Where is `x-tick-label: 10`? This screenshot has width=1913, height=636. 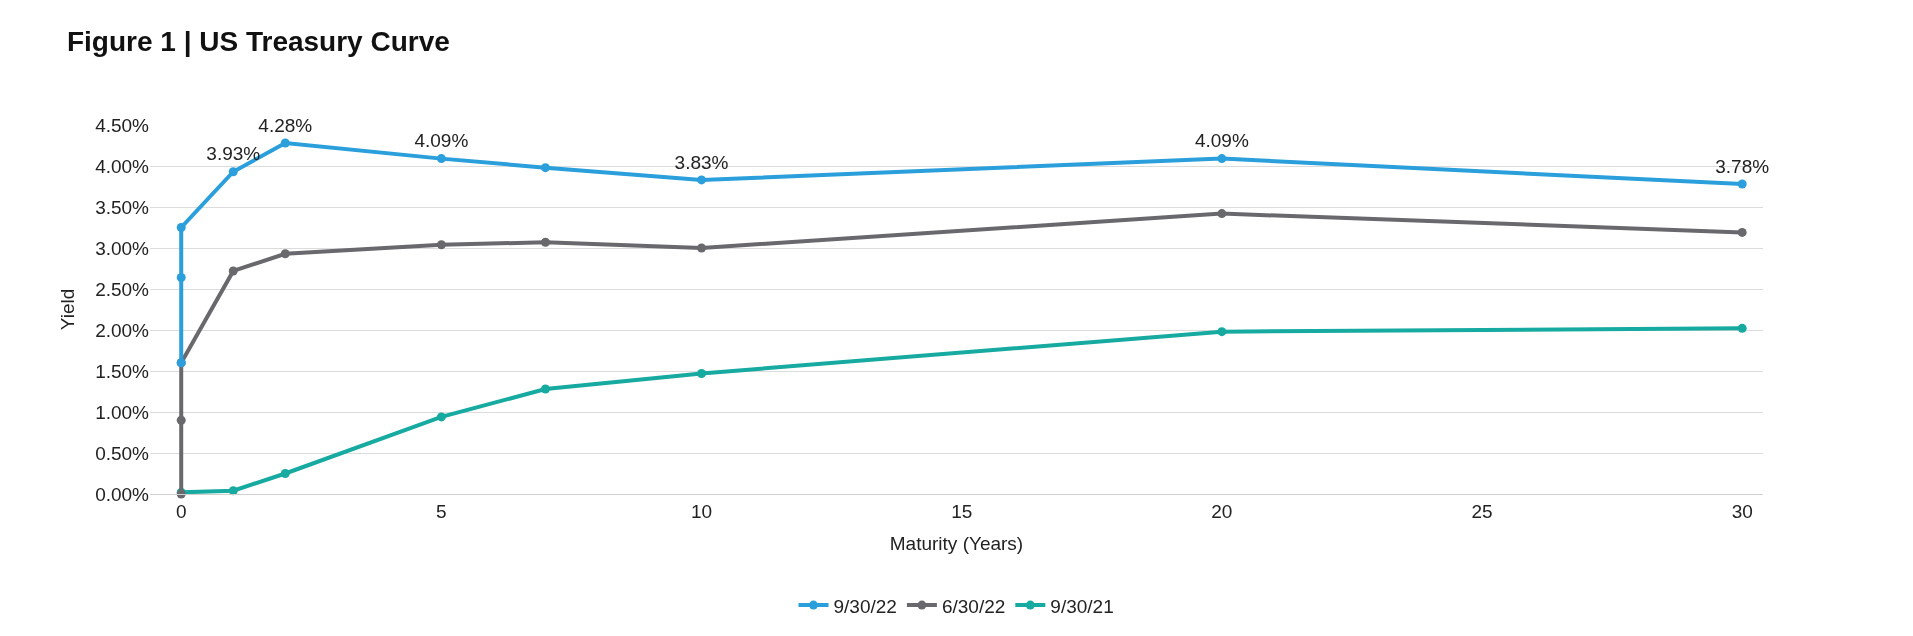 x-tick-label: 10 is located at coordinates (701, 511).